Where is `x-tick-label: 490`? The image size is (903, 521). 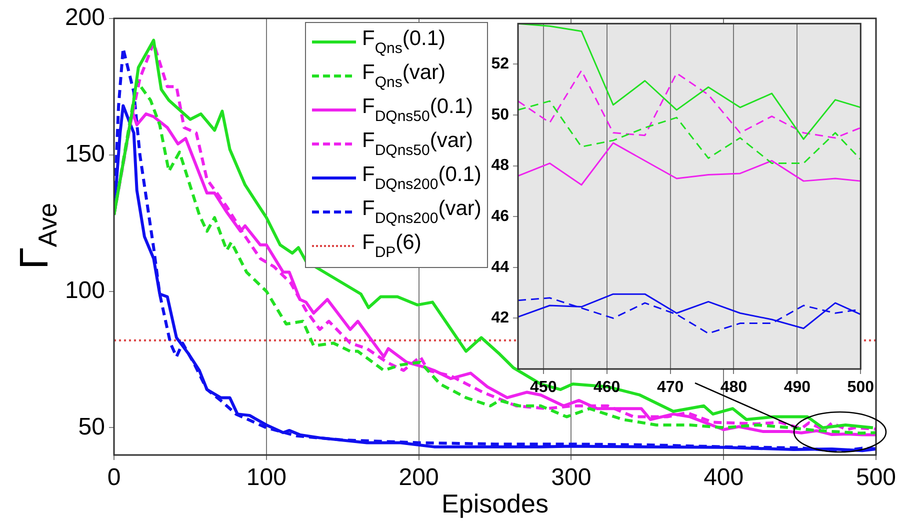 x-tick-label: 490 is located at coordinates (797, 387).